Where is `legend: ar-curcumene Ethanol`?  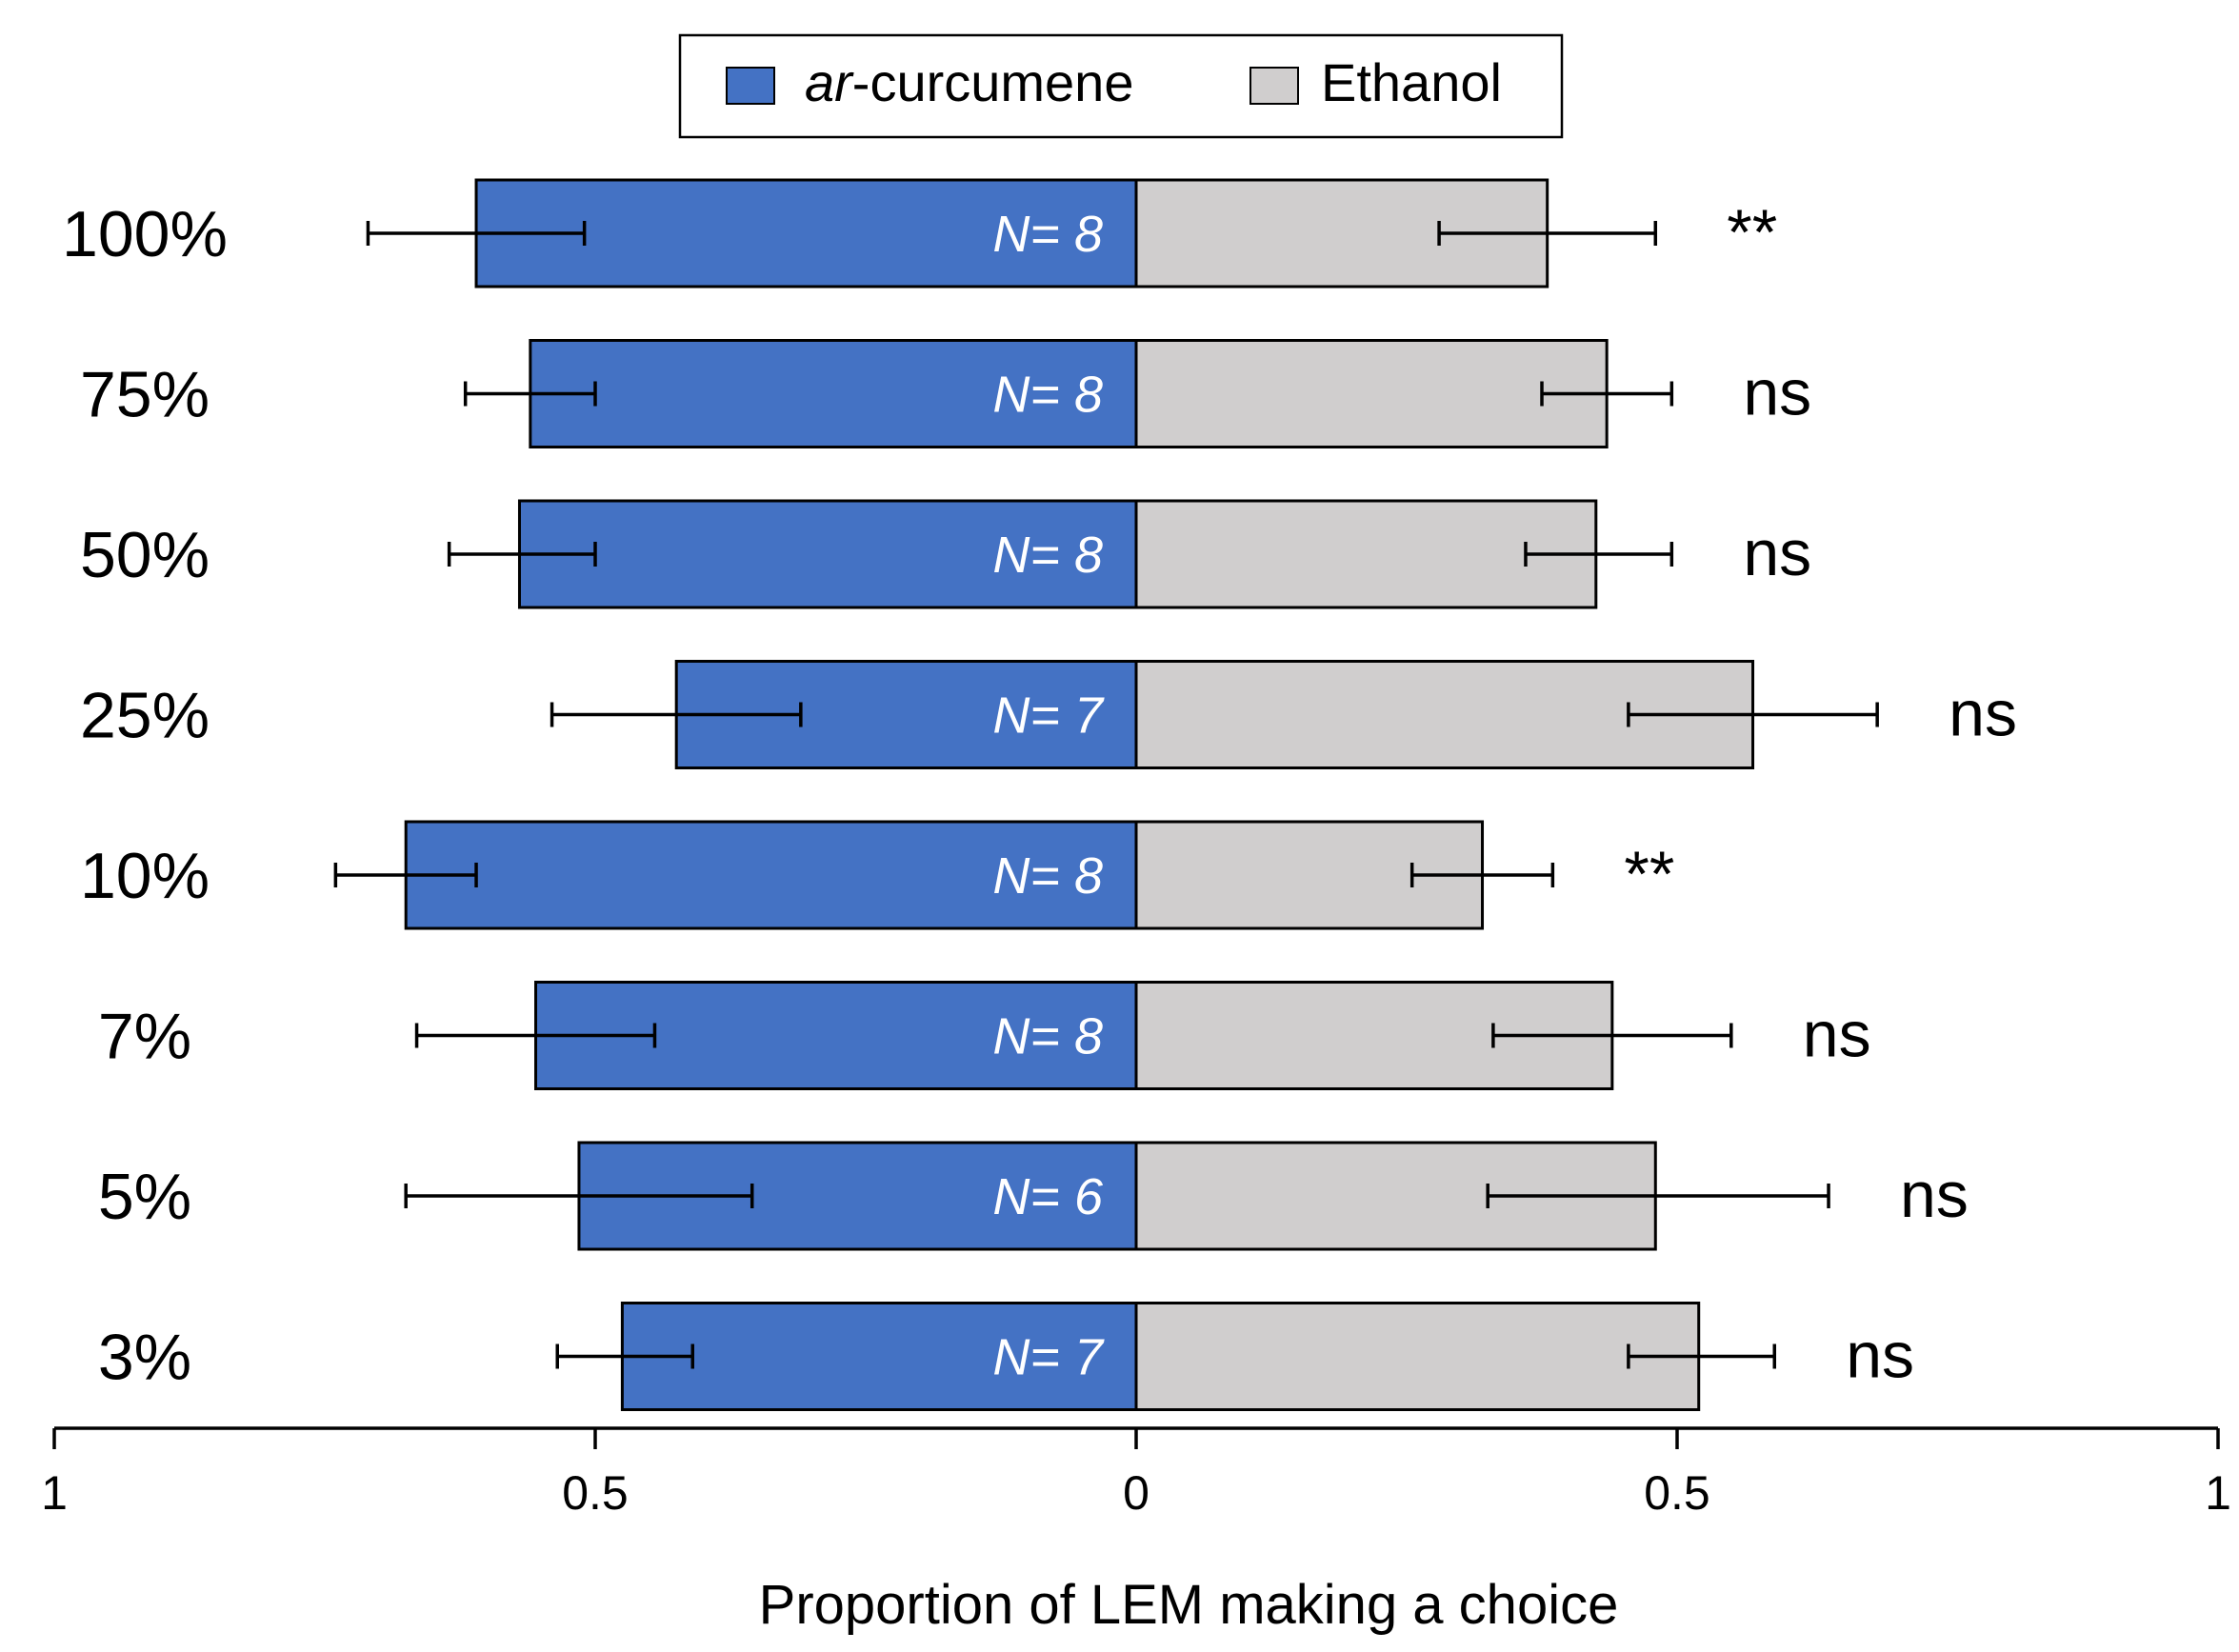 legend: ar-curcumene Ethanol is located at coordinates (1121, 86).